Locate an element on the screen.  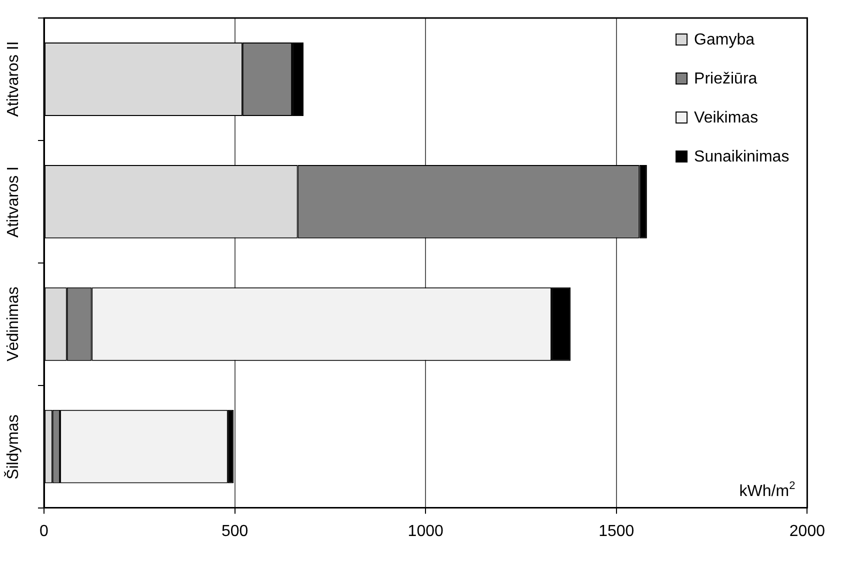
legend-label: Gamyba is located at coordinates (724, 39).